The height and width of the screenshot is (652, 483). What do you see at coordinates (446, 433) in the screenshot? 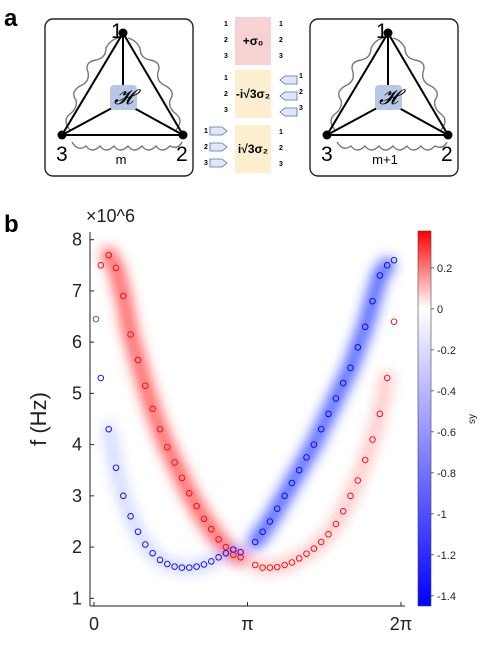
I see `colorbar-tick-label: -0.6` at bounding box center [446, 433].